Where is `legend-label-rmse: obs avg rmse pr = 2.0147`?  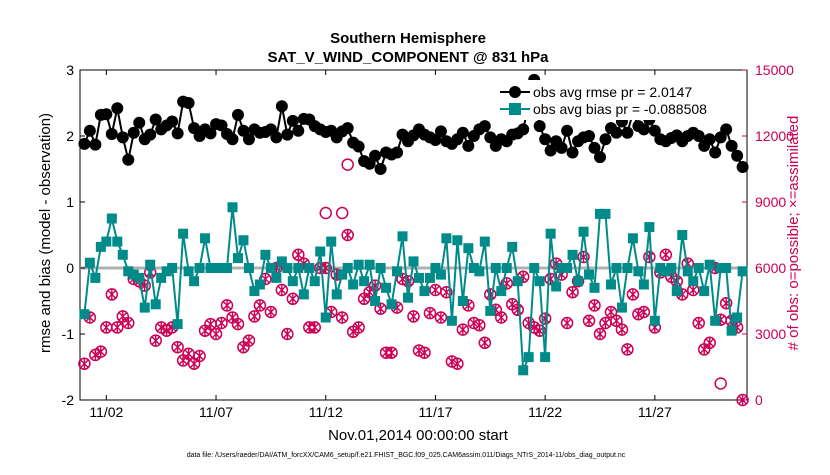 legend-label-rmse: obs avg rmse pr = 2.0147 is located at coordinates (612, 92).